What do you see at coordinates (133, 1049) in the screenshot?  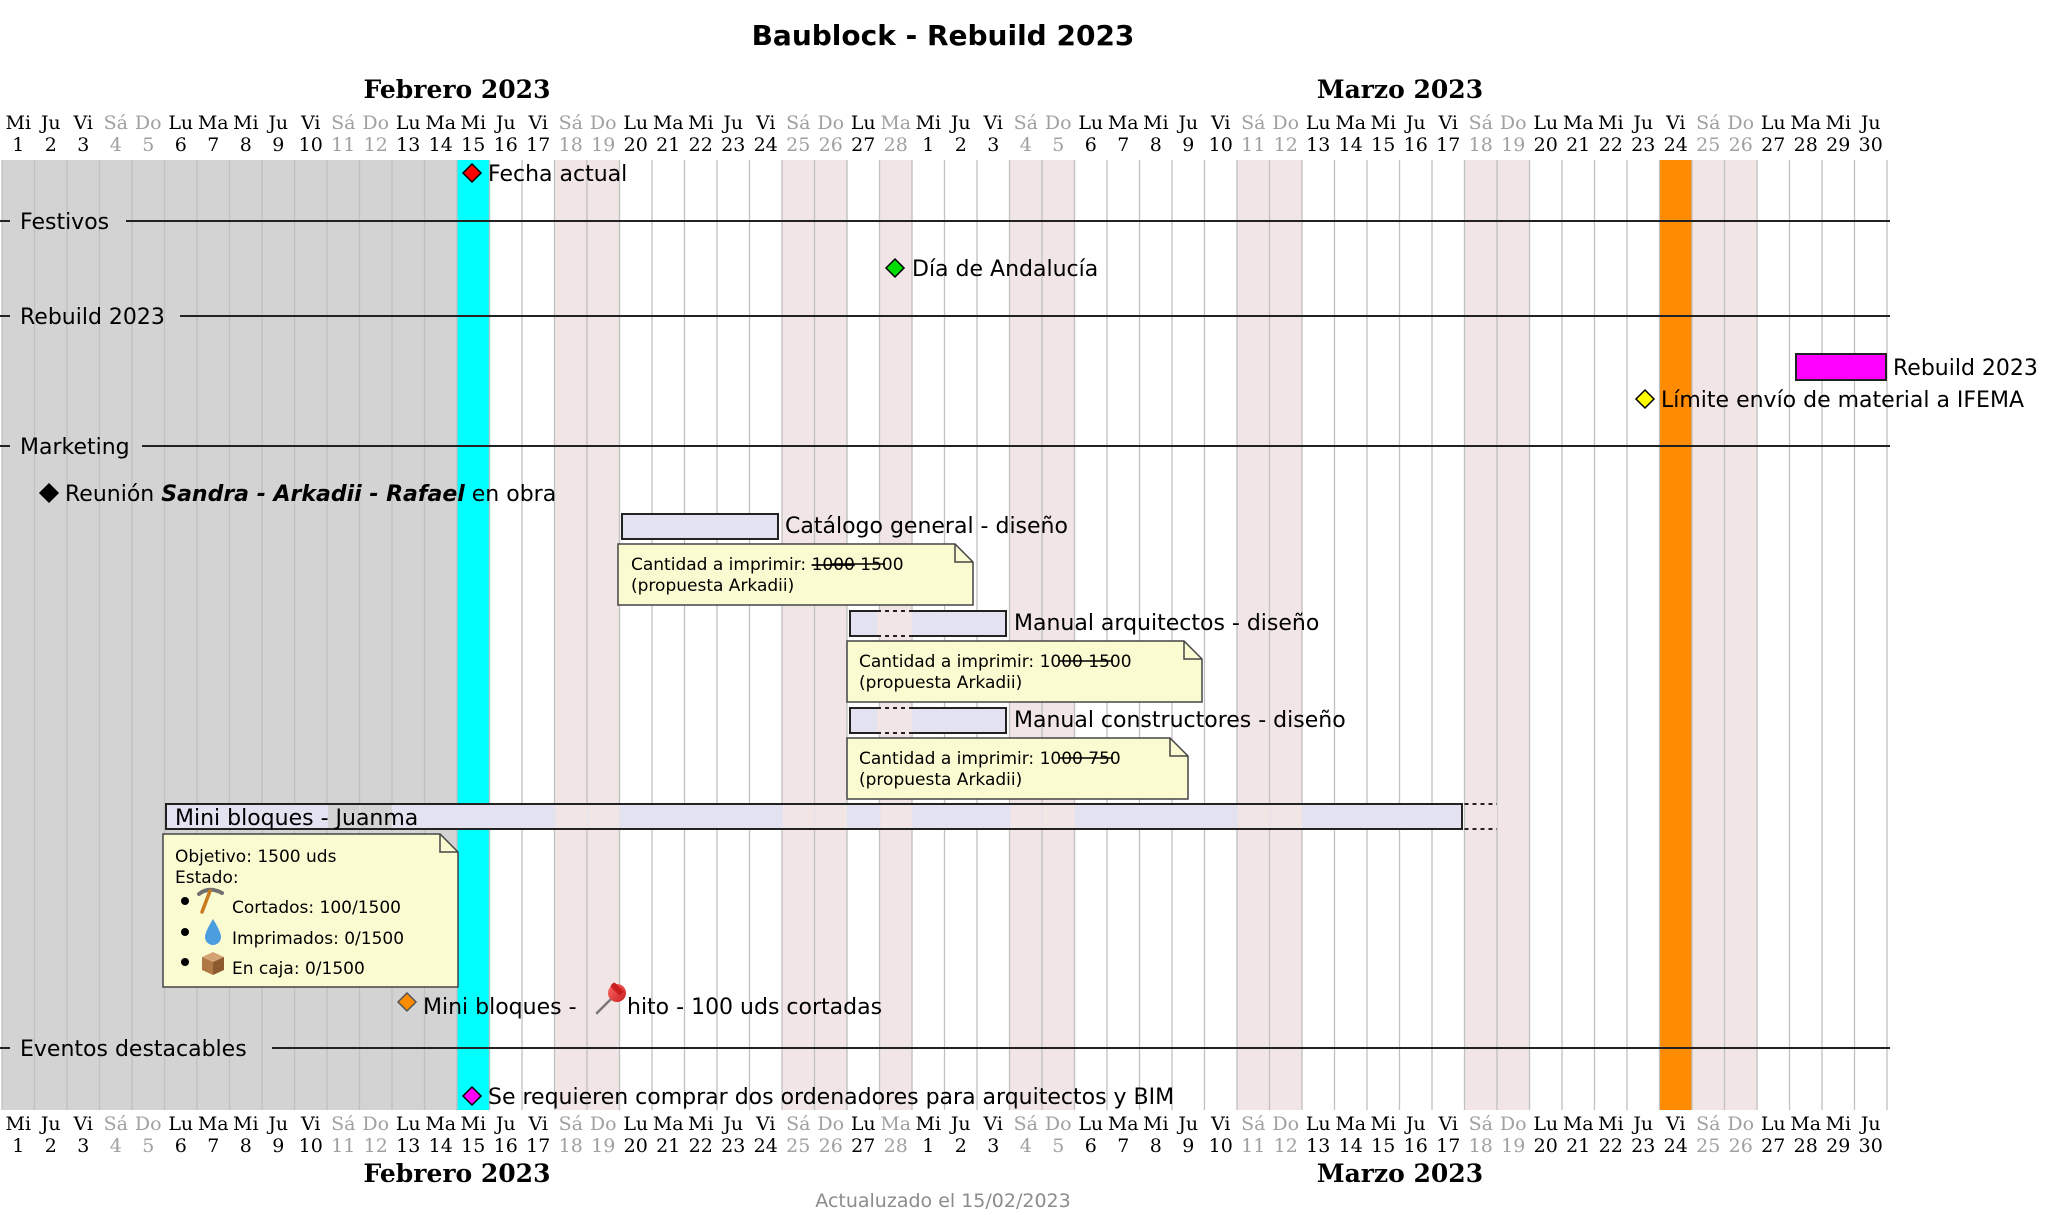 I see `section-label-eventos: Eventos destacables` at bounding box center [133, 1049].